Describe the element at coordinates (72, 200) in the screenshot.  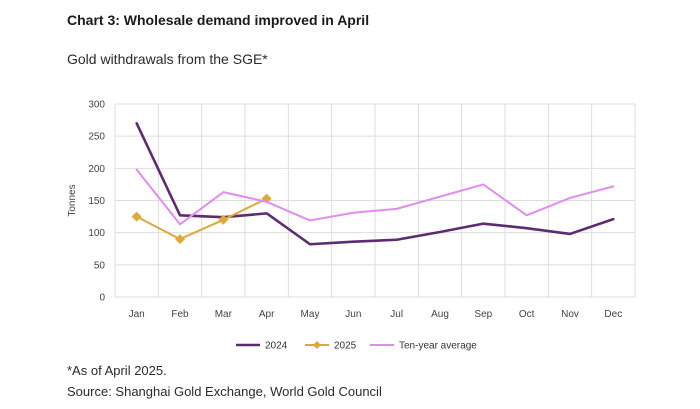
I see `y-axis-label: Tonnes` at that location.